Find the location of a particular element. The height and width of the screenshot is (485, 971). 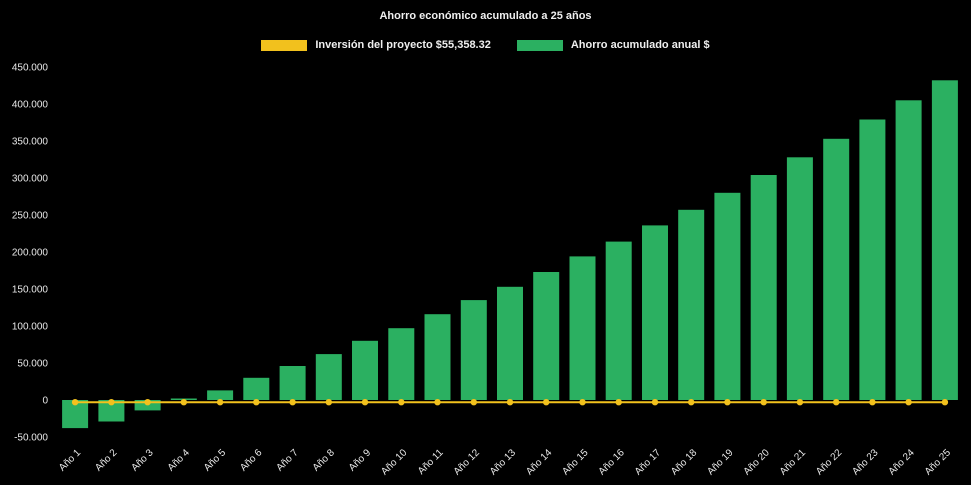

y-axis-tick-label: 50.000 is located at coordinates (32, 364).